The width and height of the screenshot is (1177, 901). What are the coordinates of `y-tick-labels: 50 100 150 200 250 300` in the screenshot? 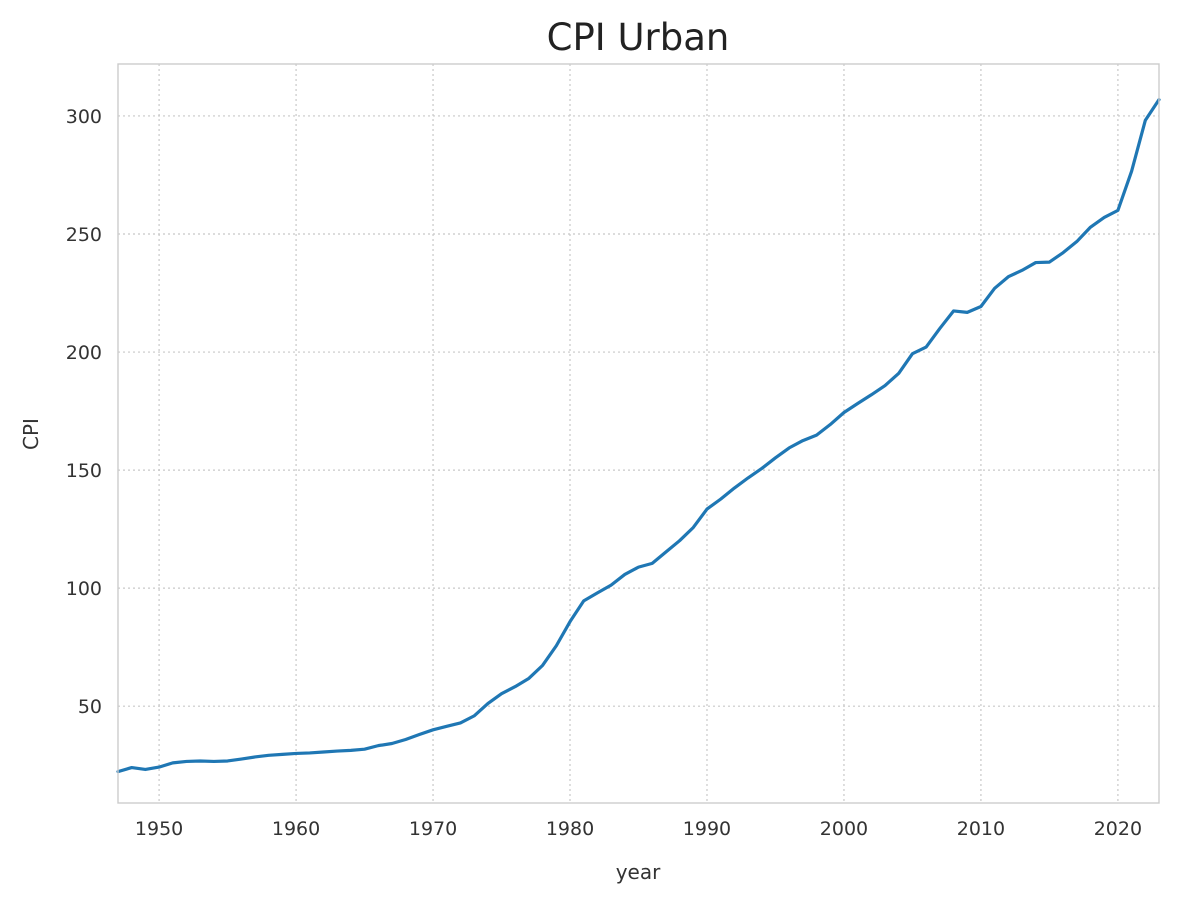 It's located at (84, 412).